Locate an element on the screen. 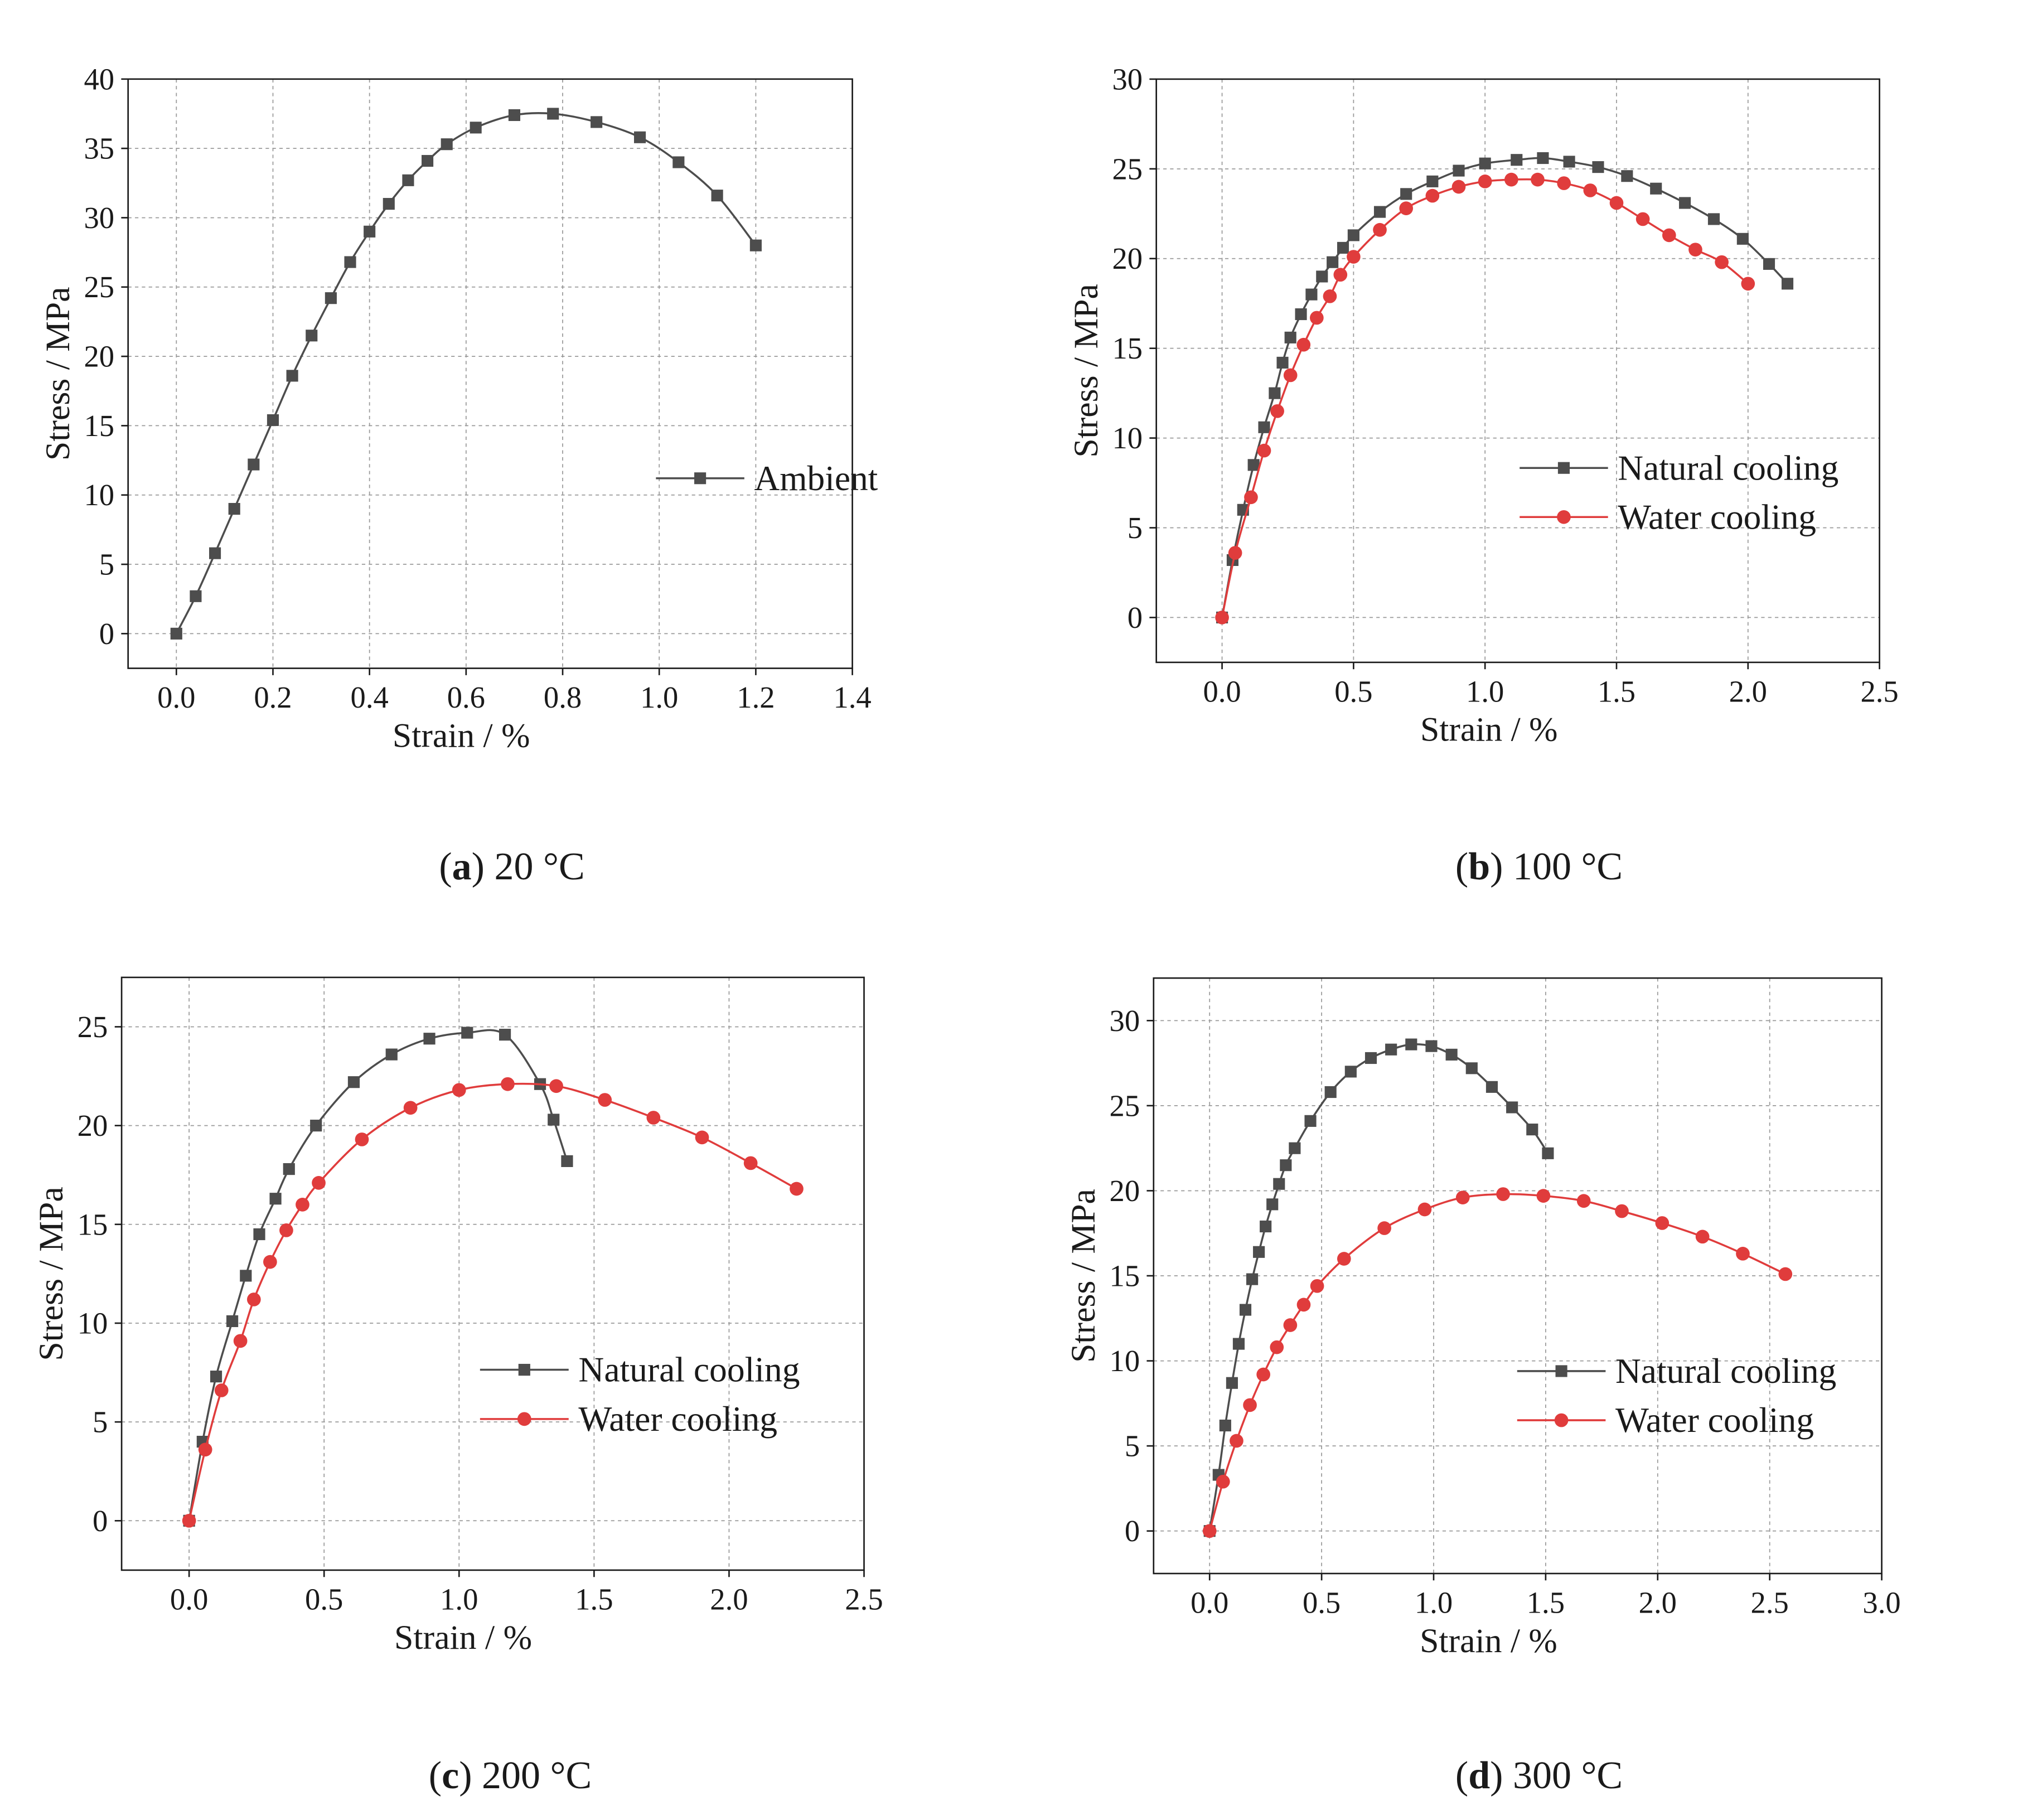 This screenshot has height=1820, width=2042. caption-b-text: 100 °C is located at coordinates (1567, 866).